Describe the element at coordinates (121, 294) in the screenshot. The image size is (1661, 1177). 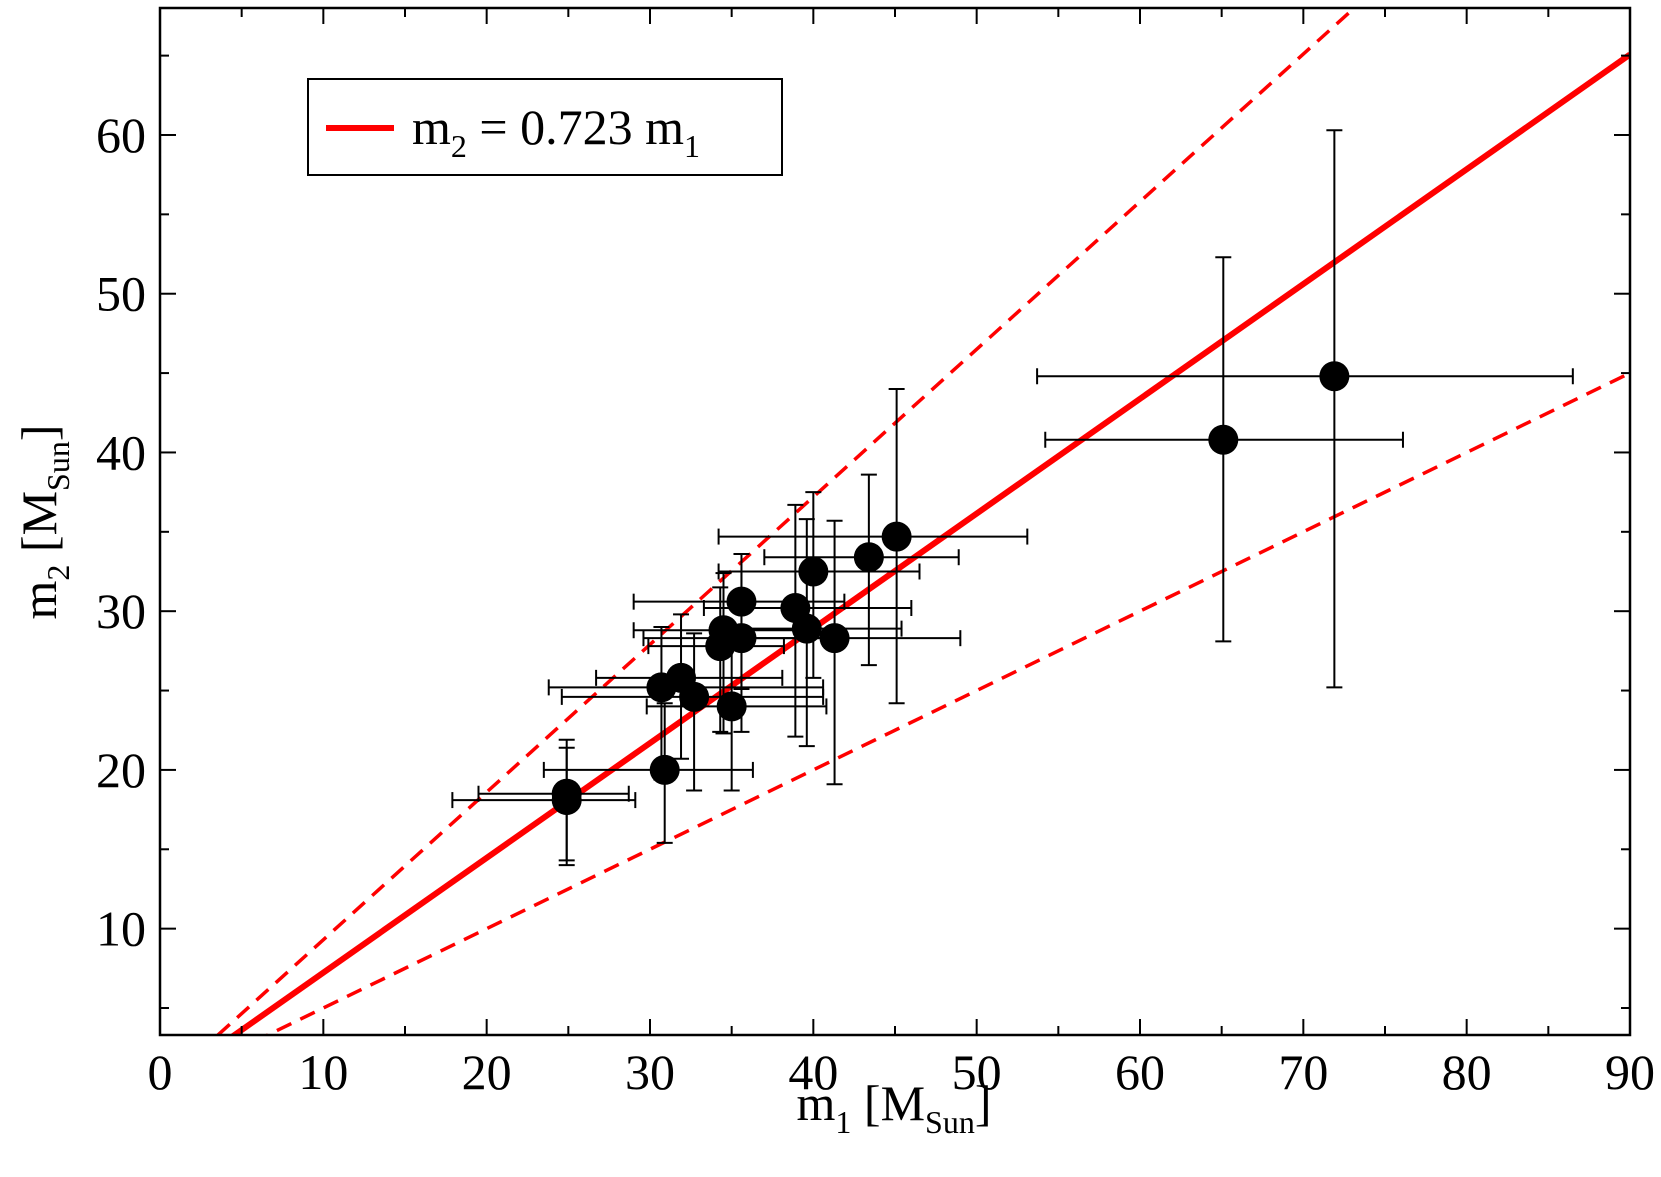
I see `y-tick-label: 50` at that location.